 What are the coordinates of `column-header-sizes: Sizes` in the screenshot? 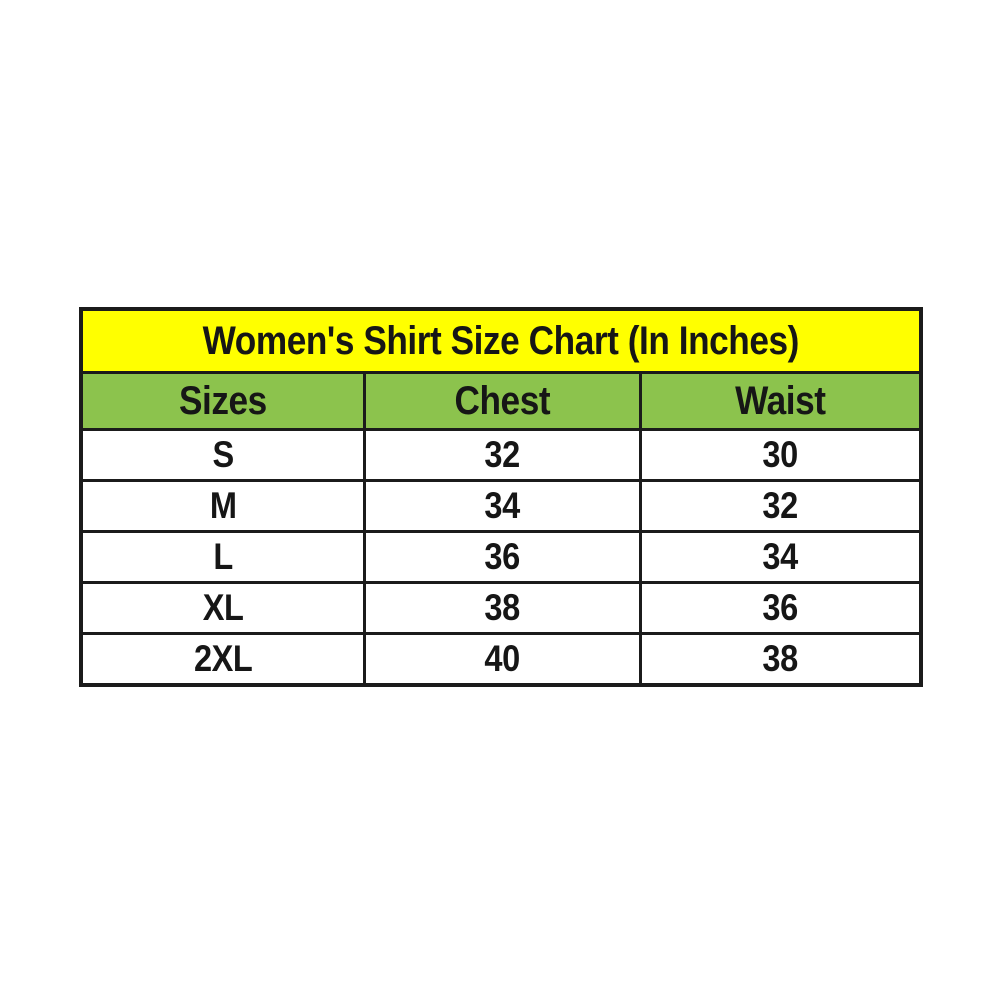 It's located at (223, 401).